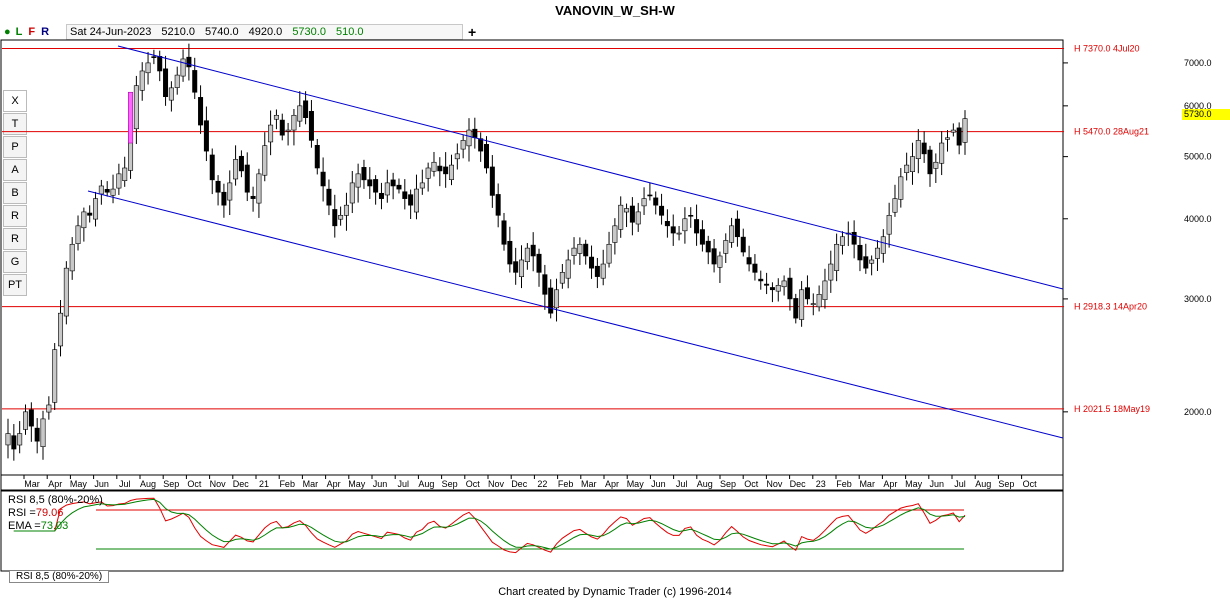 The image size is (1230, 601). I want to click on retracement-tool: R, so click(15, 216).